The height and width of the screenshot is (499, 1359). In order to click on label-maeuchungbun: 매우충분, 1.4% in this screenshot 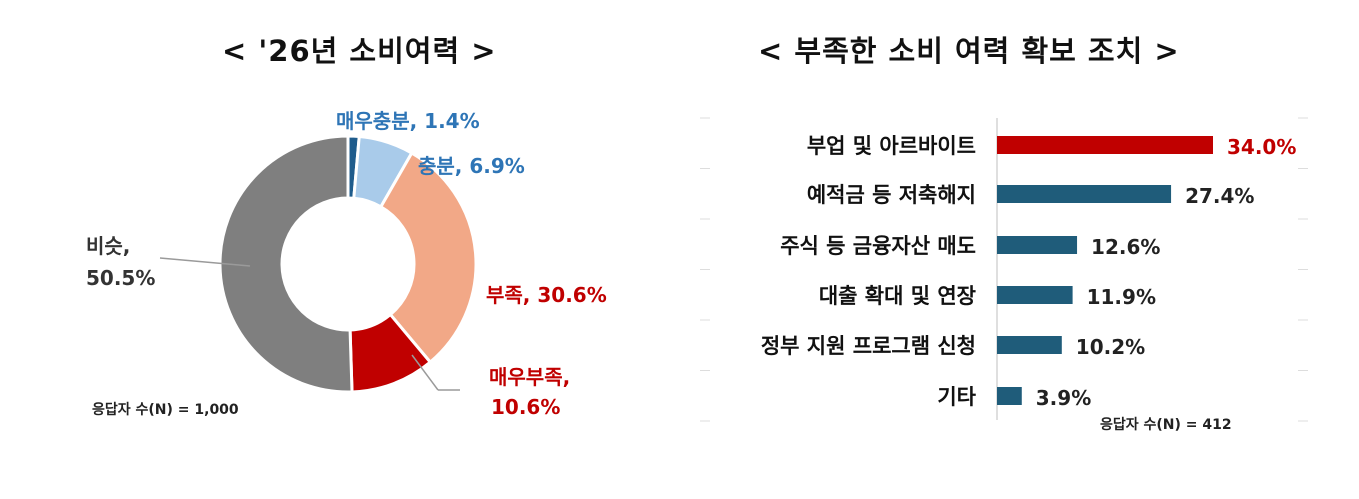, I will do `click(408, 121)`.